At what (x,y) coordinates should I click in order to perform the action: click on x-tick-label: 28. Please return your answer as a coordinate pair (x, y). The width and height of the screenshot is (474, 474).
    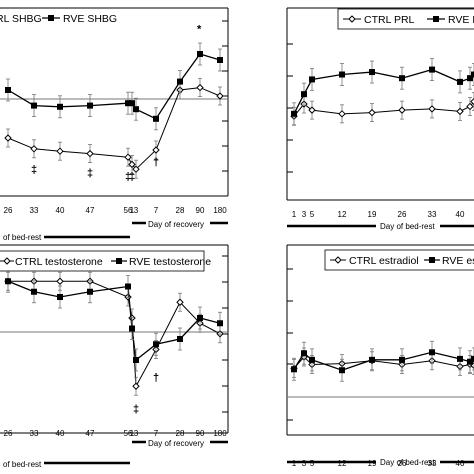
    Looking at the image, I should click on (180, 210).